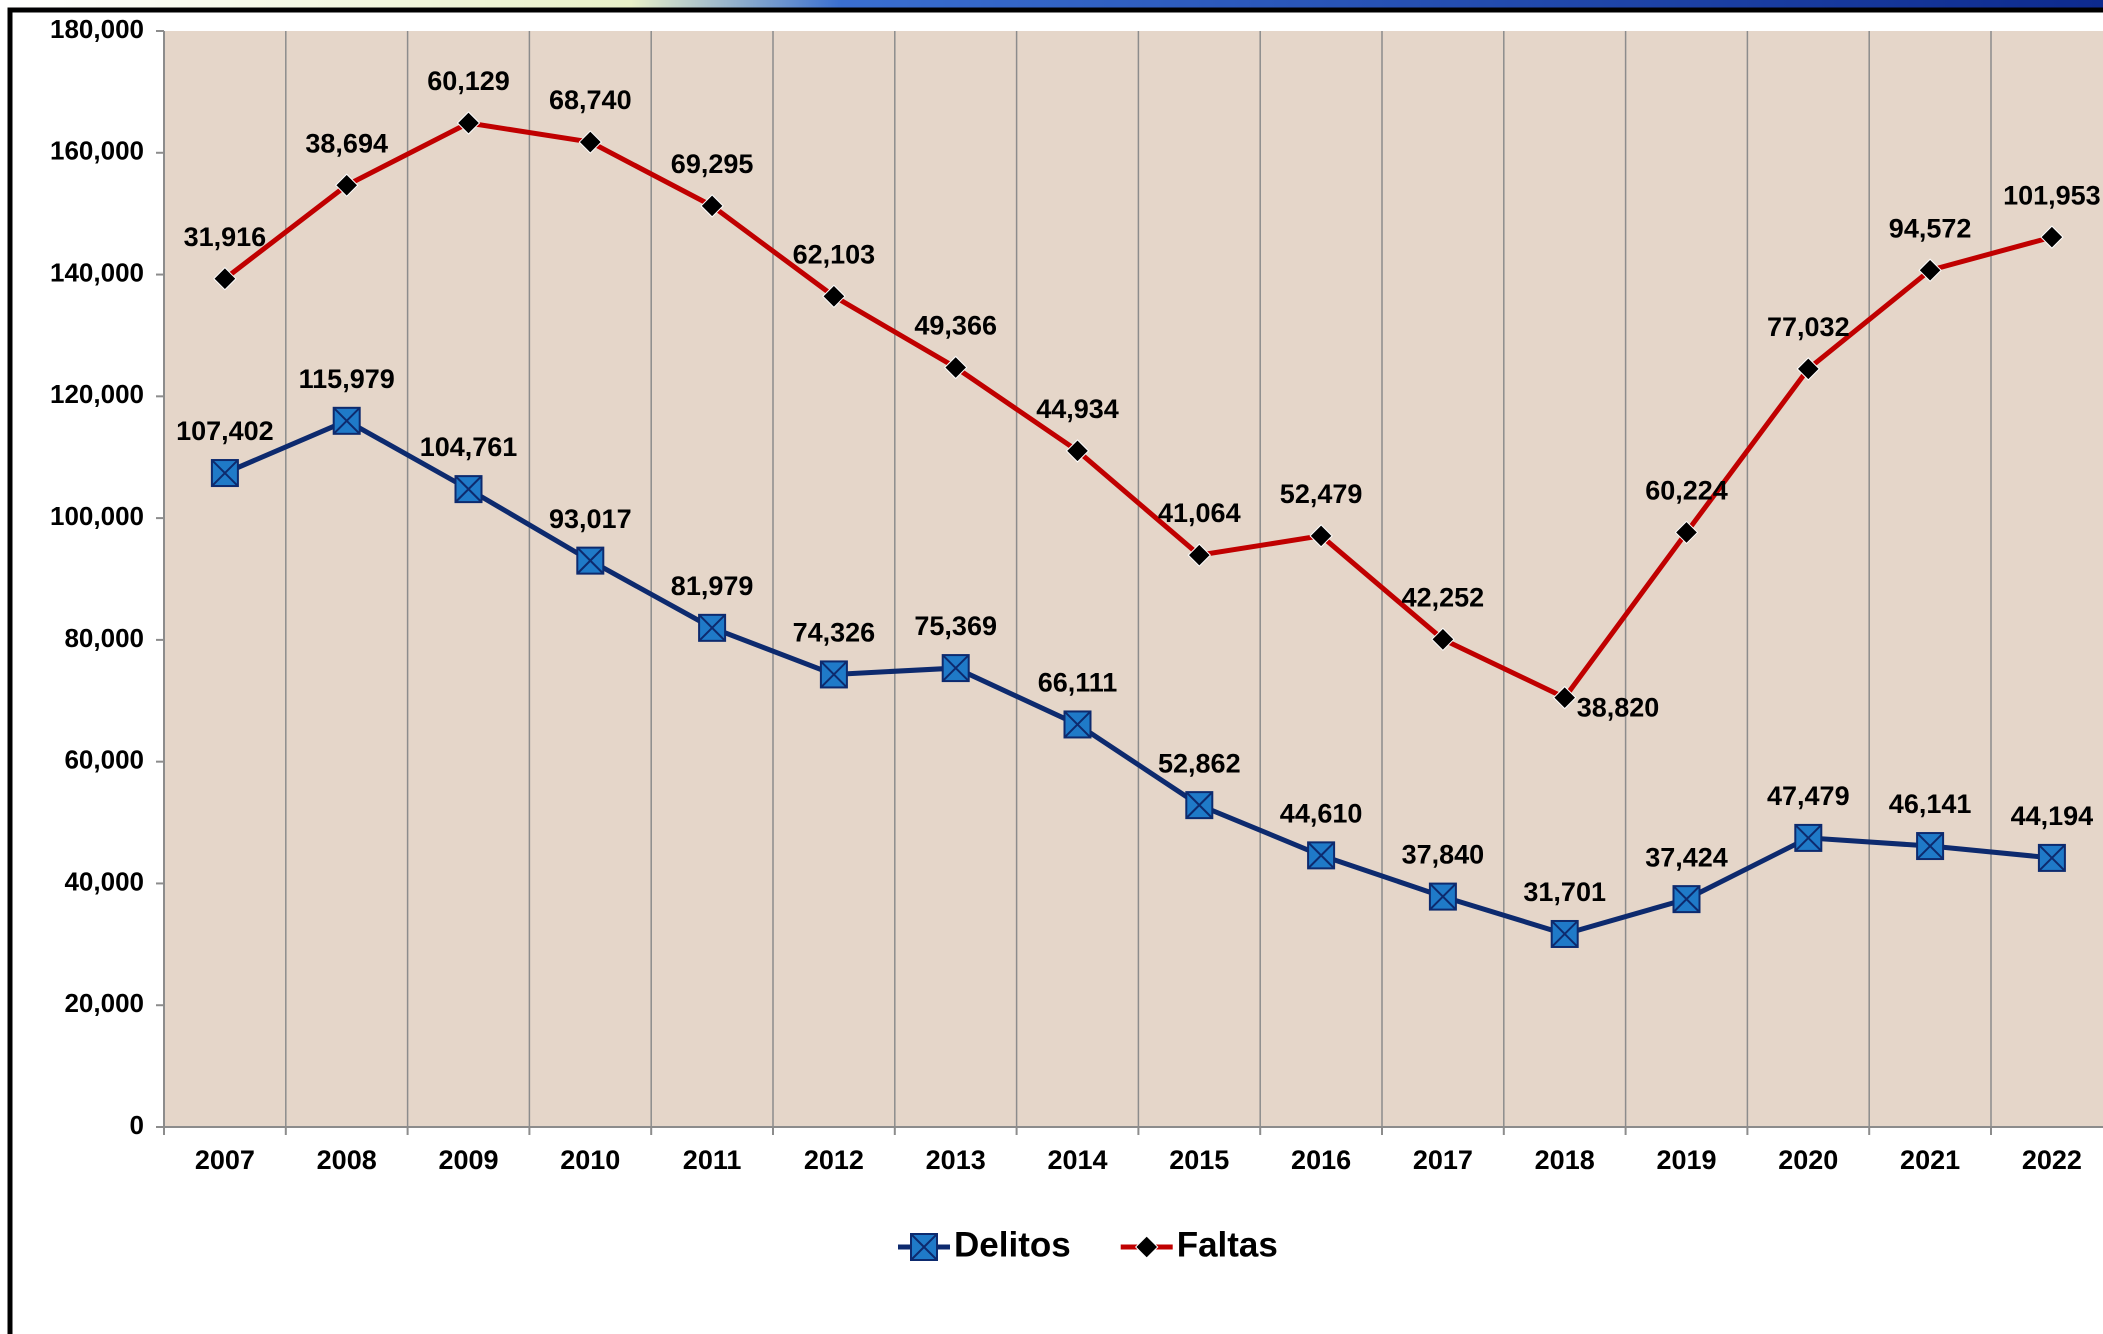 This screenshot has height=1334, width=2103. I want to click on y-tick-label: 120,000, so click(97, 394).